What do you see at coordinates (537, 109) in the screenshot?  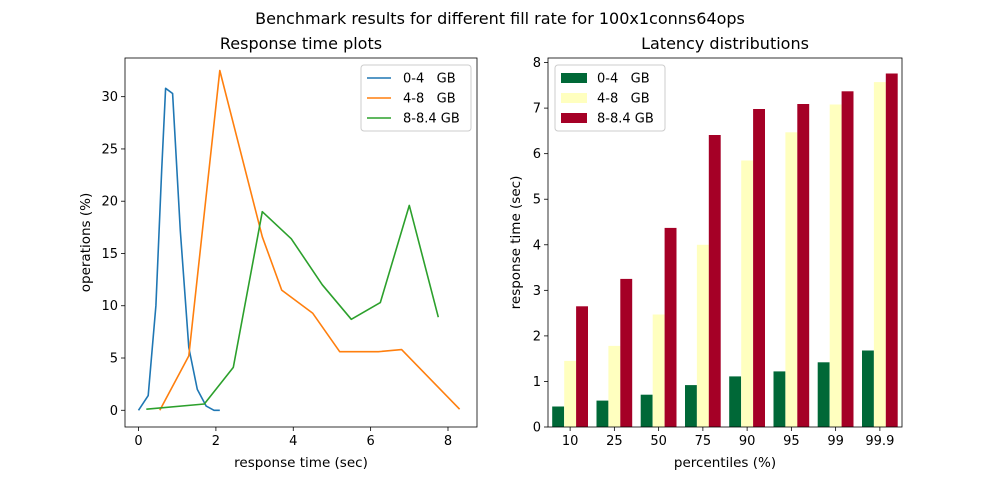 I see `y-tick-label: 7` at bounding box center [537, 109].